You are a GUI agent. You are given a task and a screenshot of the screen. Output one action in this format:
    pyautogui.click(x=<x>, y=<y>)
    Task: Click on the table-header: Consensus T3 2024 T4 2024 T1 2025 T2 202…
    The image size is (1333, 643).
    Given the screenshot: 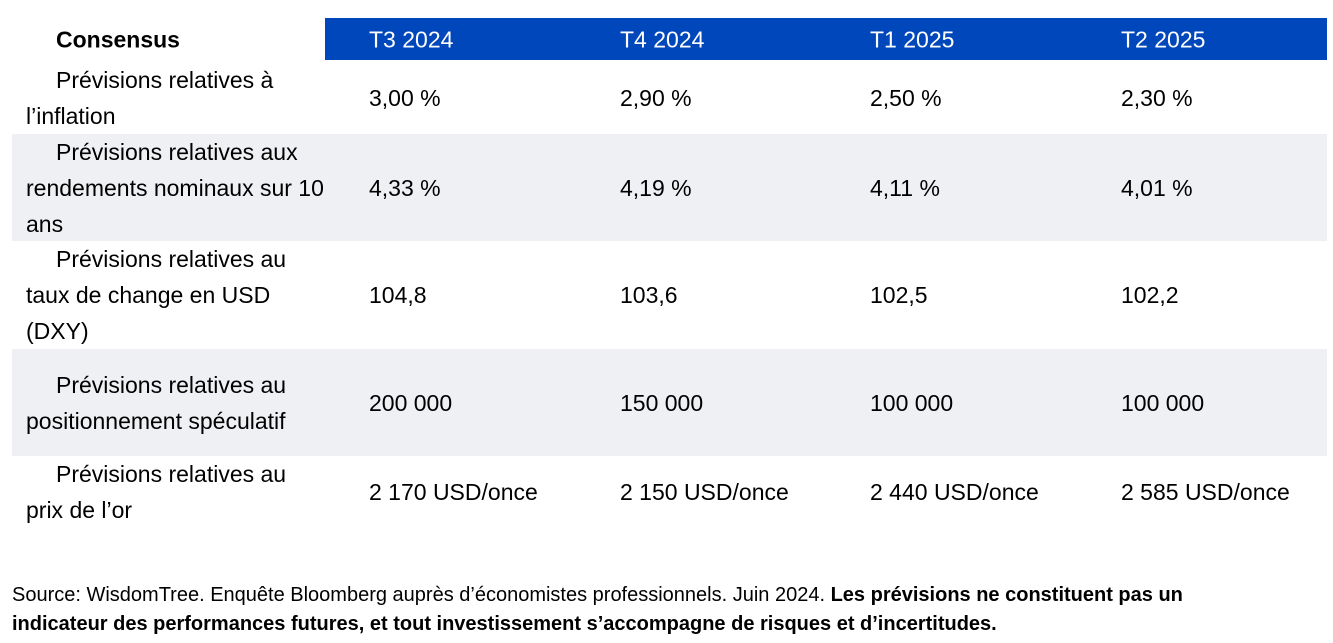 What is the action you would take?
    pyautogui.click(x=669, y=40)
    